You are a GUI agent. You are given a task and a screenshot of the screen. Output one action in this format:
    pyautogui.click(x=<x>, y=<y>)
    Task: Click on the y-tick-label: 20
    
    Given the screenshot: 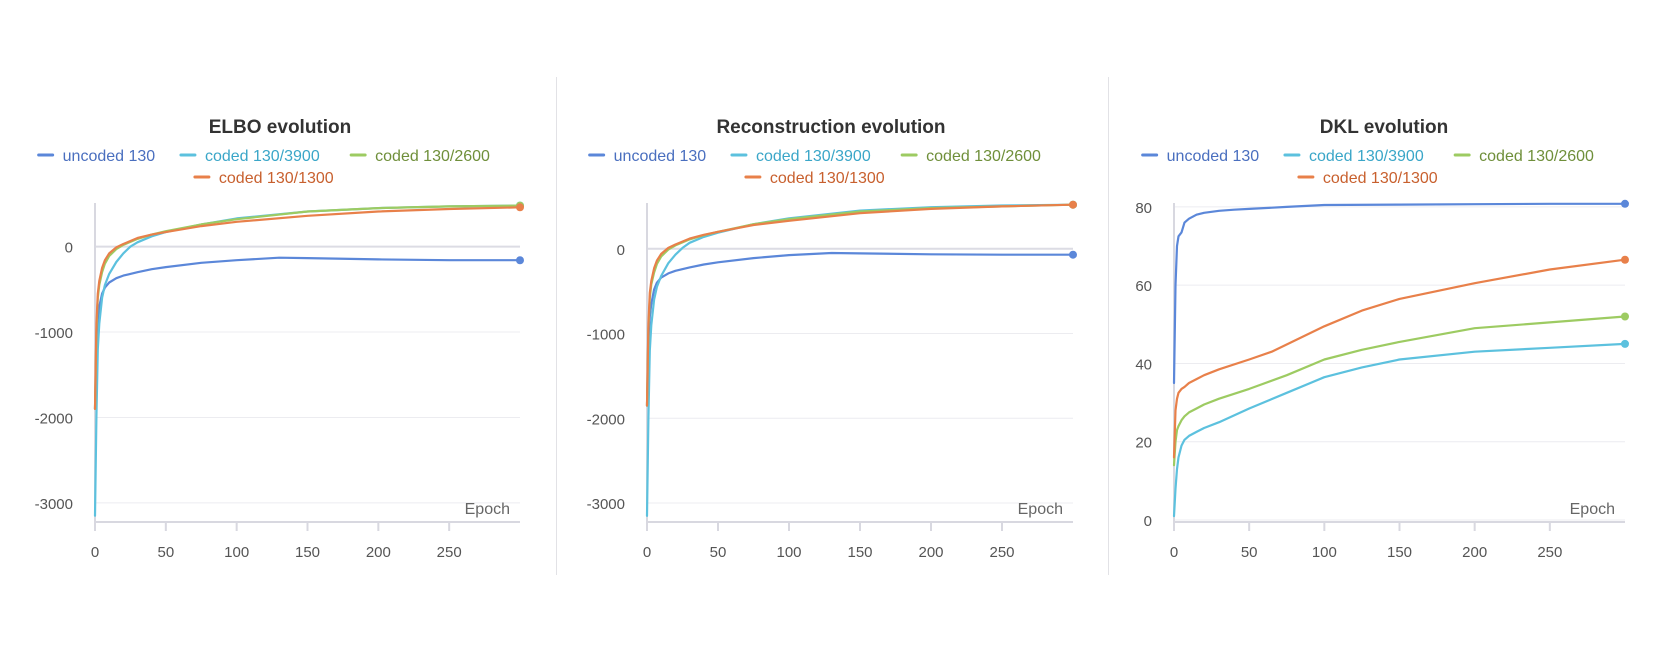 What is the action you would take?
    pyautogui.click(x=1143, y=443)
    